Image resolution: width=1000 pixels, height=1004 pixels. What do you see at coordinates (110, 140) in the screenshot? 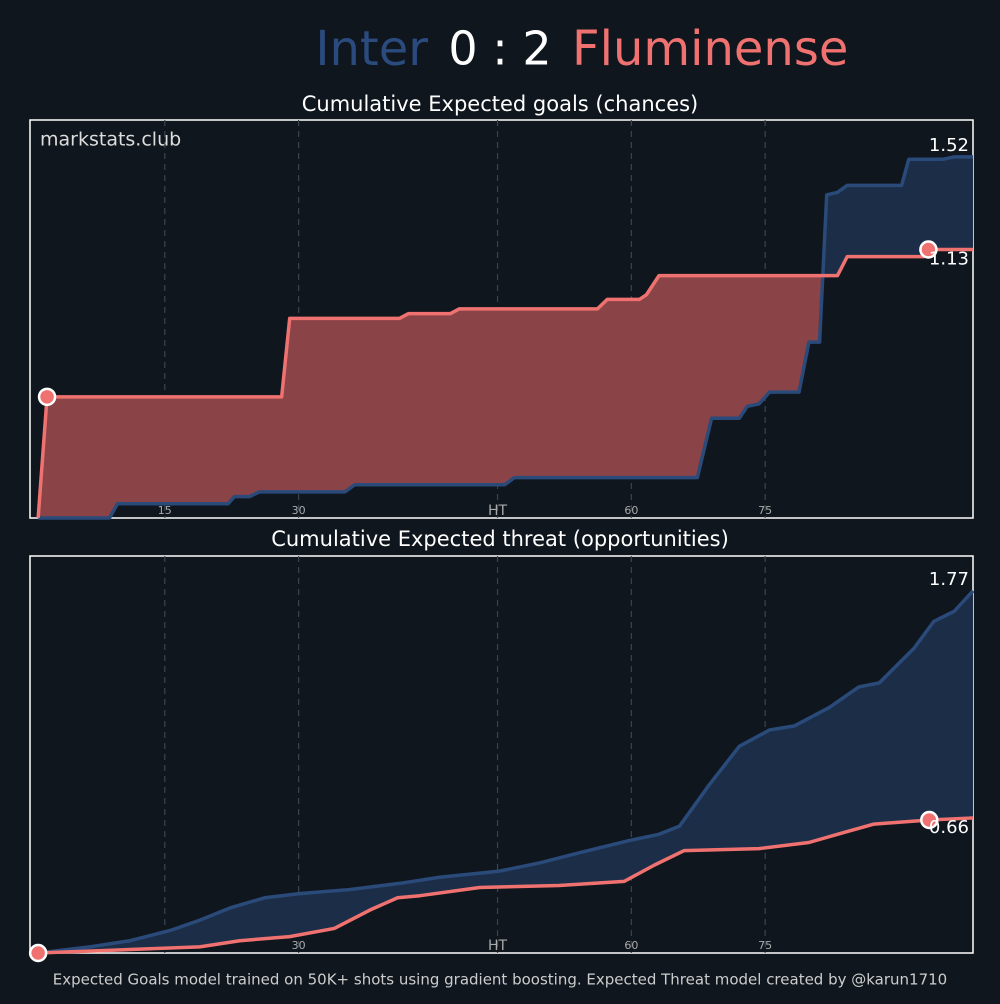
I see `watermark: markstats.club` at bounding box center [110, 140].